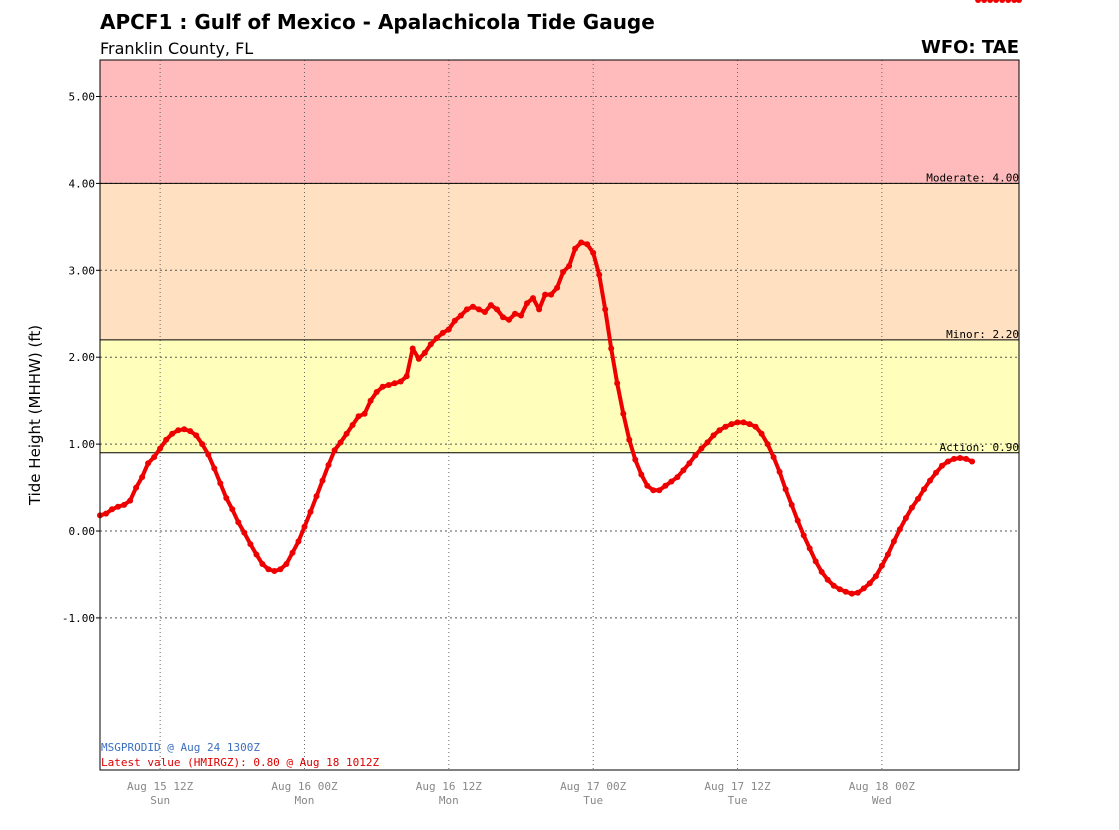  Describe the element at coordinates (160, 800) in the screenshot. I see `x-tick-day: Sun` at that location.